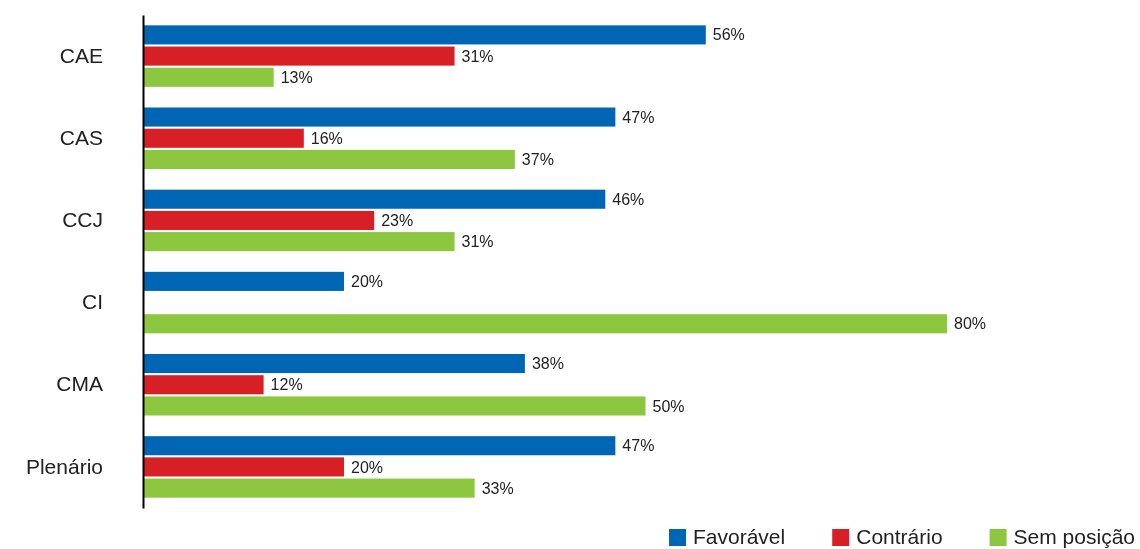 The width and height of the screenshot is (1140, 549). What do you see at coordinates (970, 324) in the screenshot?
I see `data-label: 80%` at bounding box center [970, 324].